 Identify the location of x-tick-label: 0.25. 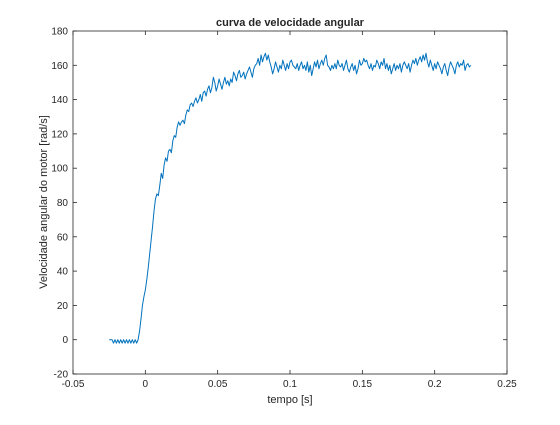
(507, 384).